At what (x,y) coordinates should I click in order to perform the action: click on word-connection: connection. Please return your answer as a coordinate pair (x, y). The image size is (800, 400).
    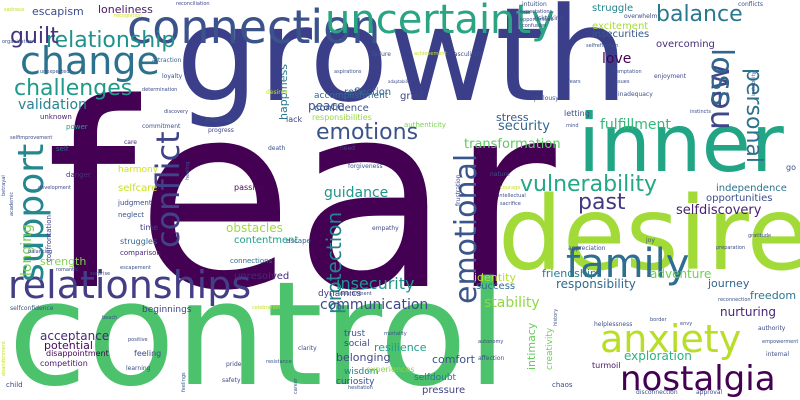
    Looking at the image, I should click on (254, 27).